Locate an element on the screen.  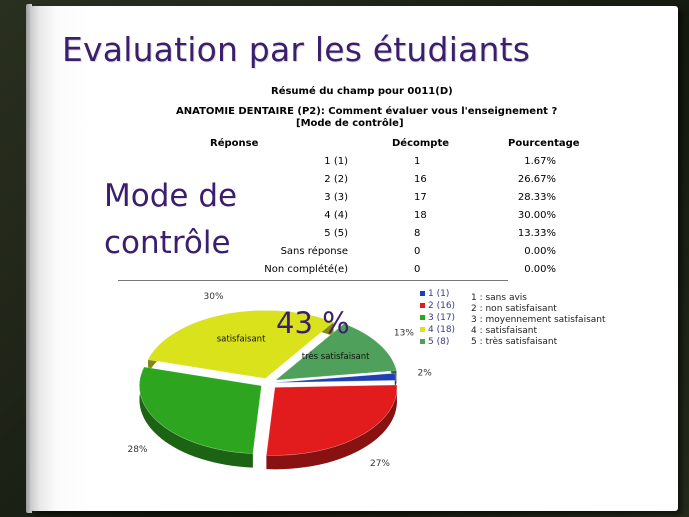
pie-percent-label: 2% is located at coordinates (425, 373).